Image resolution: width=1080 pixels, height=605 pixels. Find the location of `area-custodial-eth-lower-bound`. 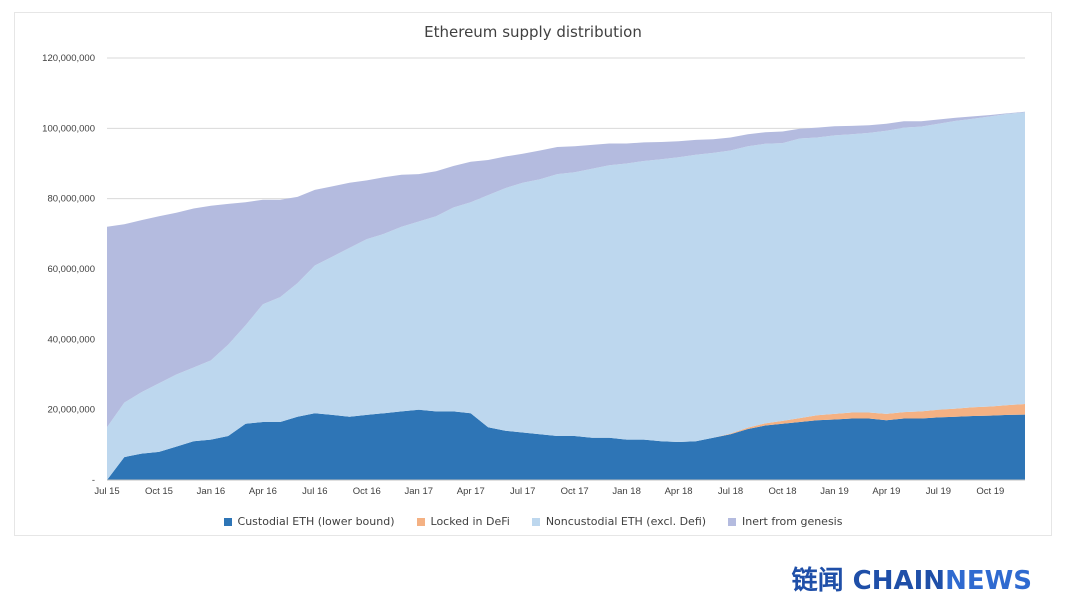

area-custodial-eth-lower-bound is located at coordinates (566, 444).